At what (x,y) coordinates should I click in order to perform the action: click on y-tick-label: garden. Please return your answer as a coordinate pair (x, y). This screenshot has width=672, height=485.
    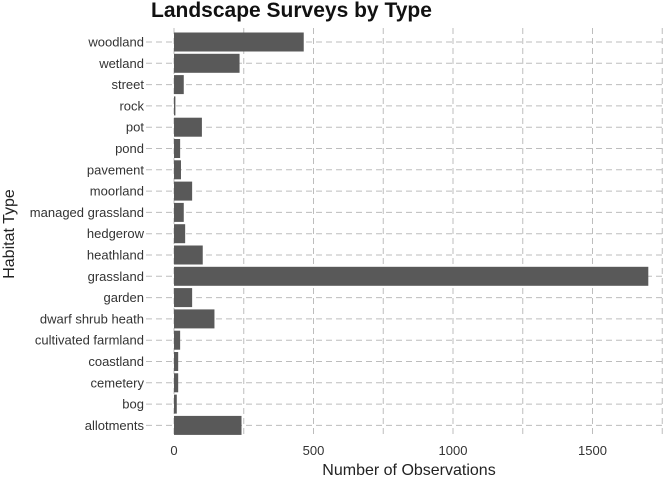
    Looking at the image, I should click on (124, 297).